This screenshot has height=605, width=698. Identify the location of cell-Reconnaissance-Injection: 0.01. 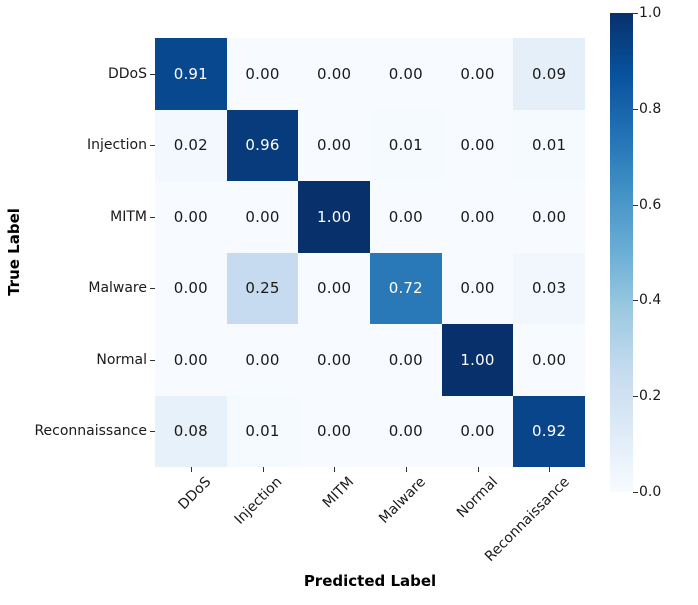
(262, 431).